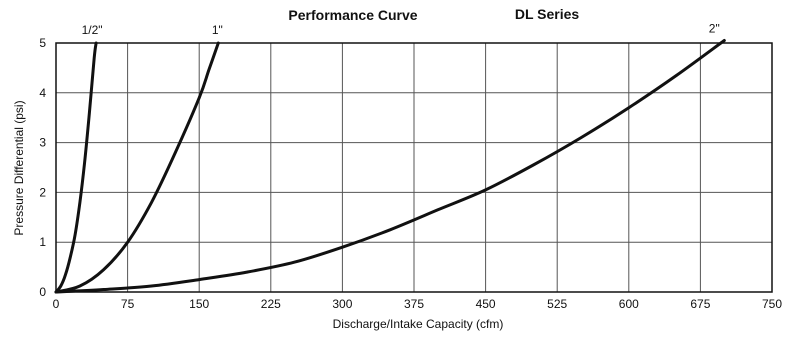  I want to click on y-tick-label: 0, so click(42, 292).